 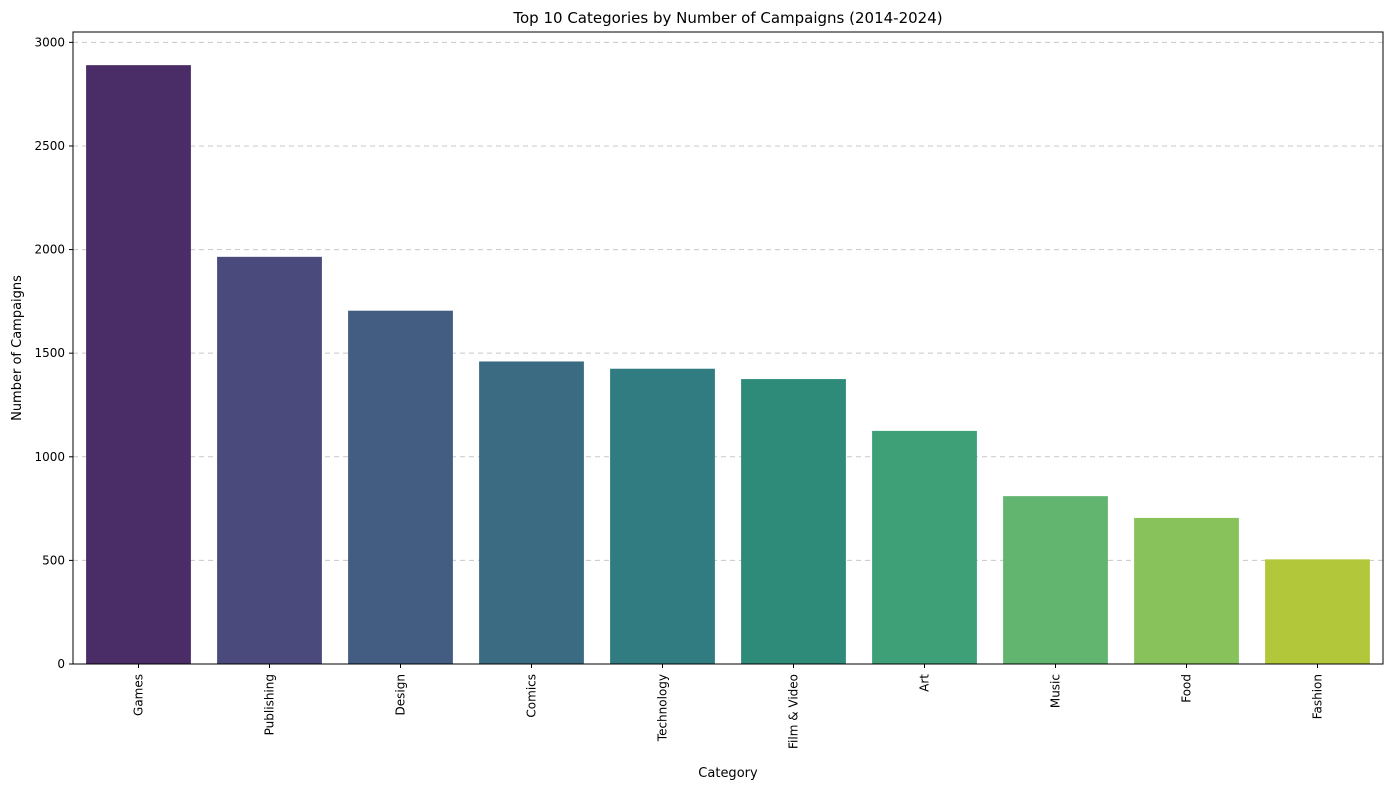 I want to click on y-tick-label: 2000, so click(x=49, y=250).